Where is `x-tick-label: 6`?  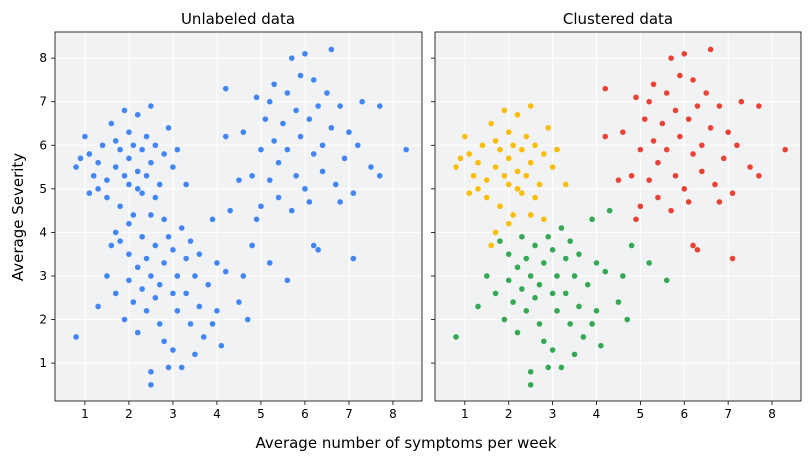
x-tick-label: 6 is located at coordinates (305, 414).